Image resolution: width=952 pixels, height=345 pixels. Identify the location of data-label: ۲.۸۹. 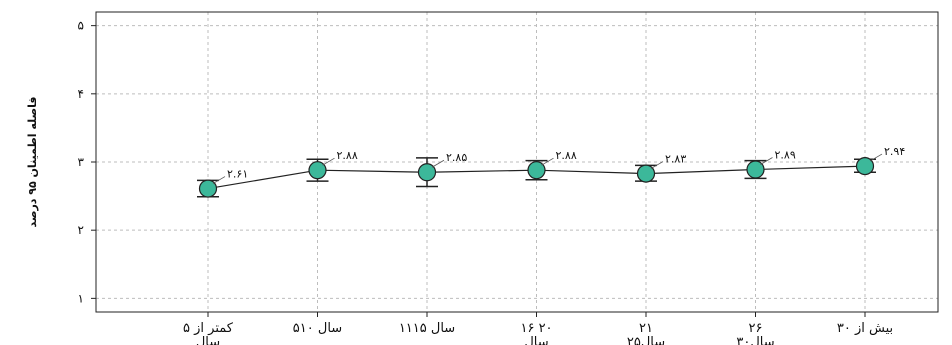
(785, 155).